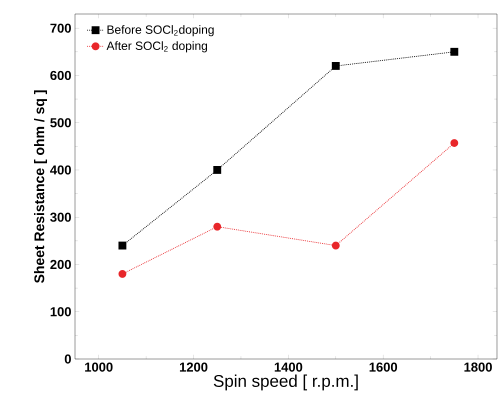 The height and width of the screenshot is (411, 502). Describe the element at coordinates (478, 367) in the screenshot. I see `x-tick-label: 1800` at that location.